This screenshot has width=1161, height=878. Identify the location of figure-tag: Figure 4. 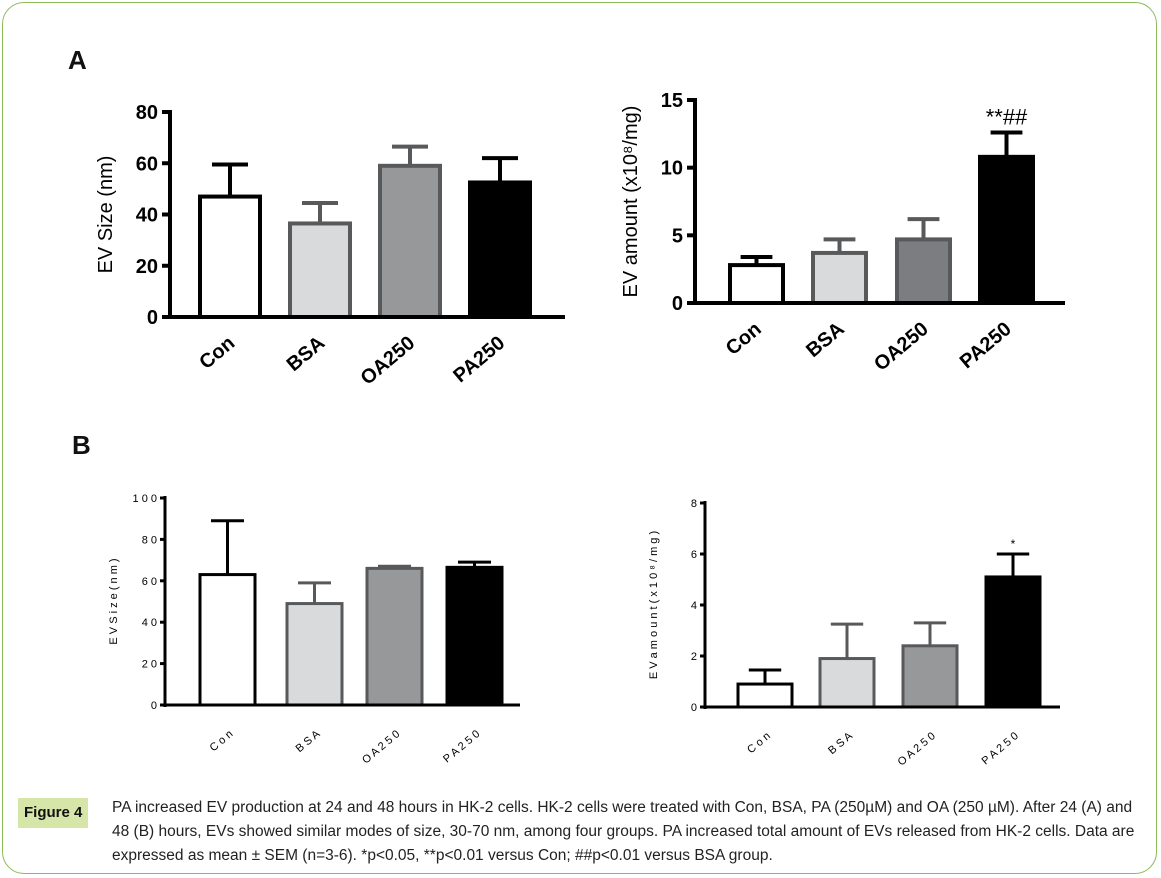
(53, 813).